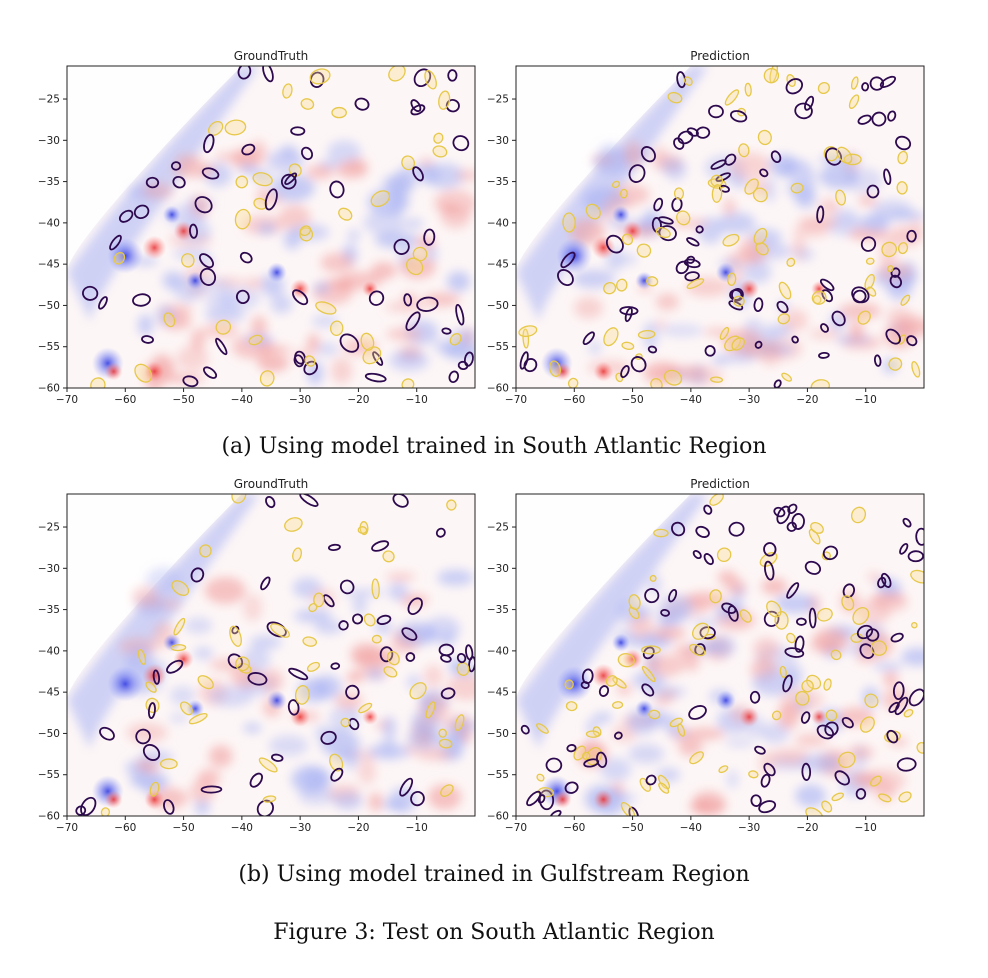 This screenshot has width=988, height=978. I want to click on y-tick-label: −25, so click(49, 528).